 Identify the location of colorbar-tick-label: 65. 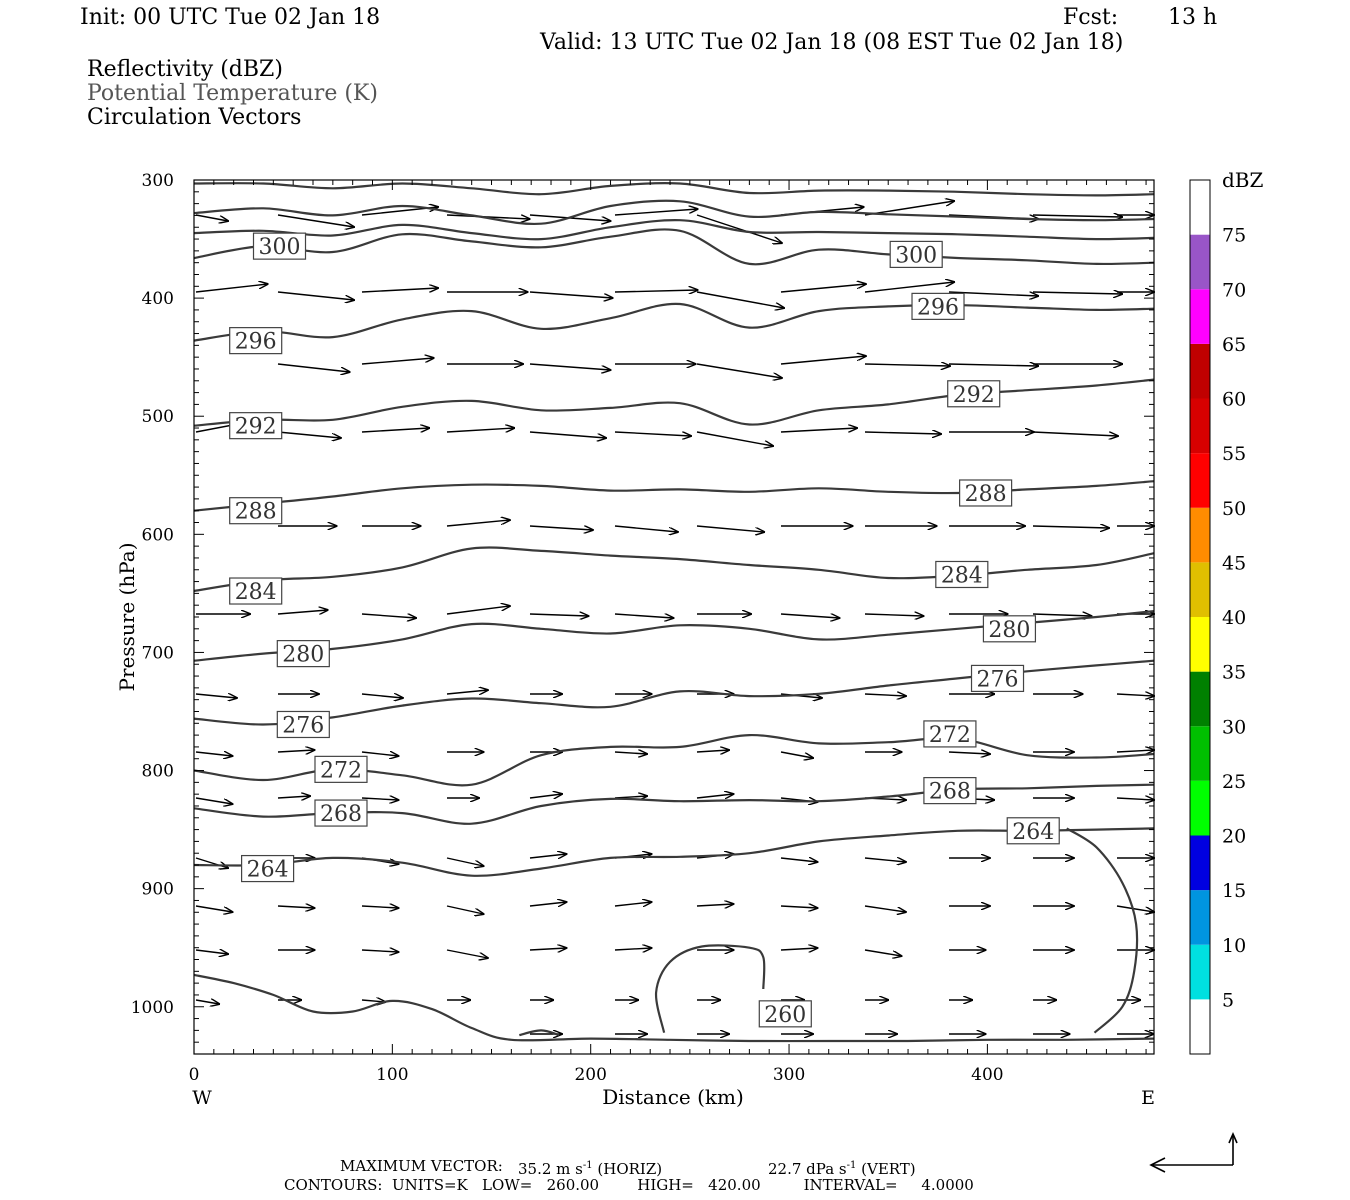
(1234, 345).